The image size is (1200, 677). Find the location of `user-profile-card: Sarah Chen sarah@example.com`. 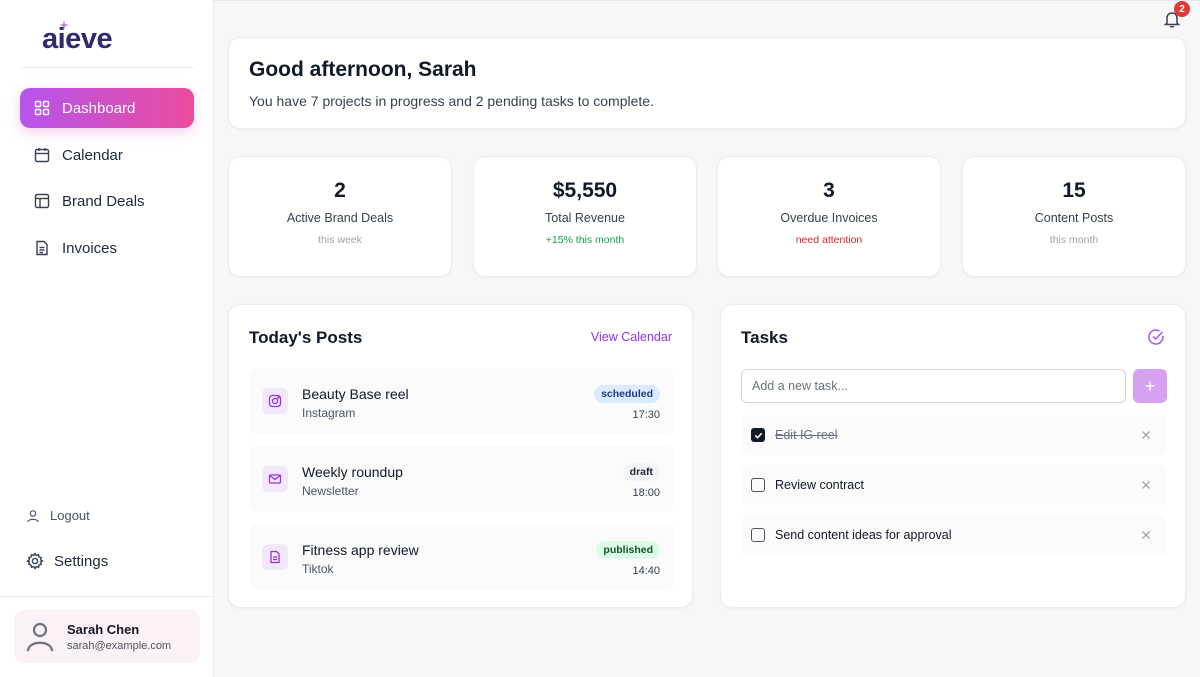

user-profile-card: Sarah Chen sarah@example.com is located at coordinates (107, 636).